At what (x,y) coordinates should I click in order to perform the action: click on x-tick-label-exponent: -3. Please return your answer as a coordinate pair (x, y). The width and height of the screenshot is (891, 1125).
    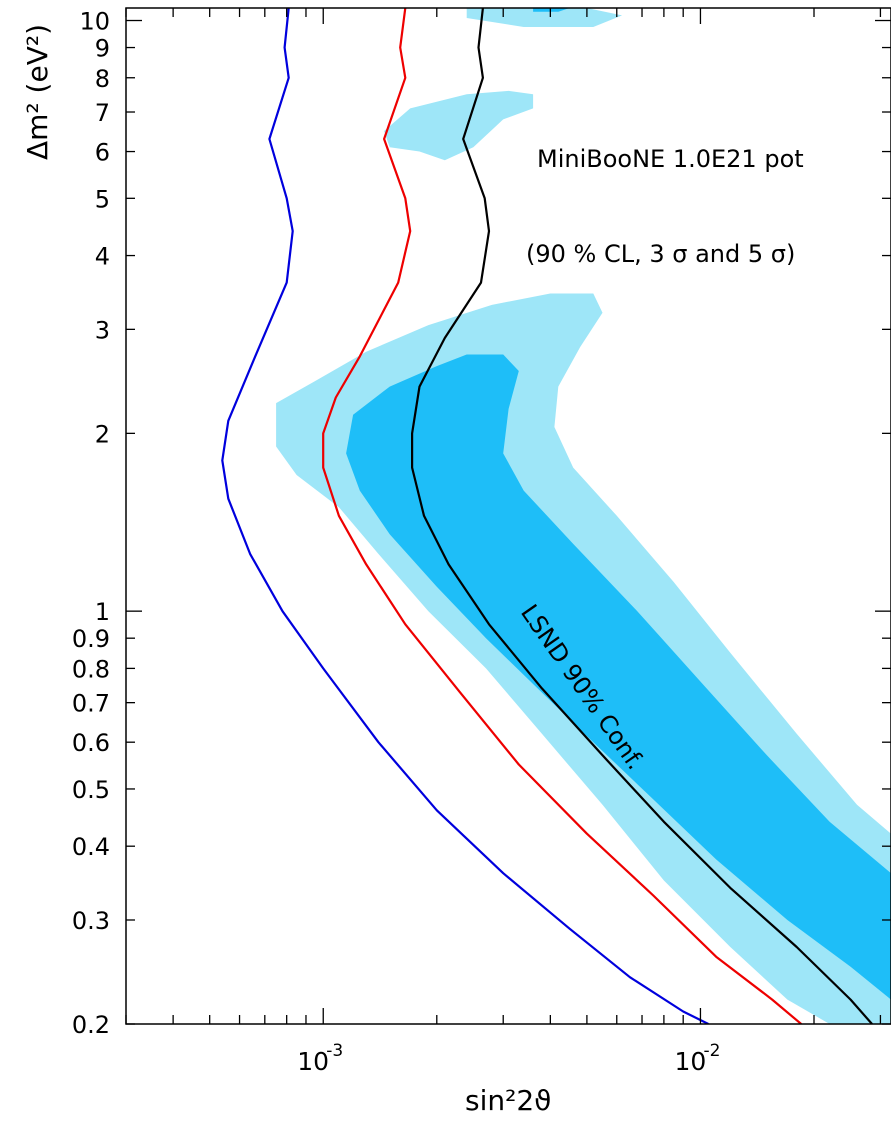
    Looking at the image, I should click on (334, 1051).